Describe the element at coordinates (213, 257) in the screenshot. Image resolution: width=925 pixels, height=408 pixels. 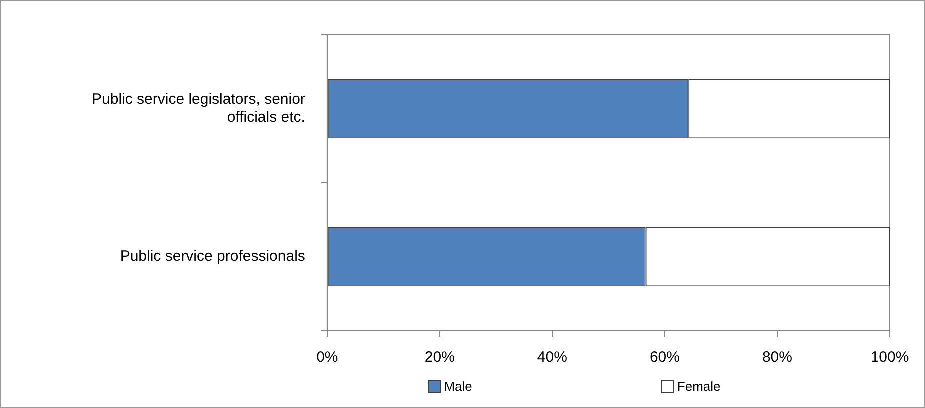
I see `y-tick-label: Public service professionals` at that location.